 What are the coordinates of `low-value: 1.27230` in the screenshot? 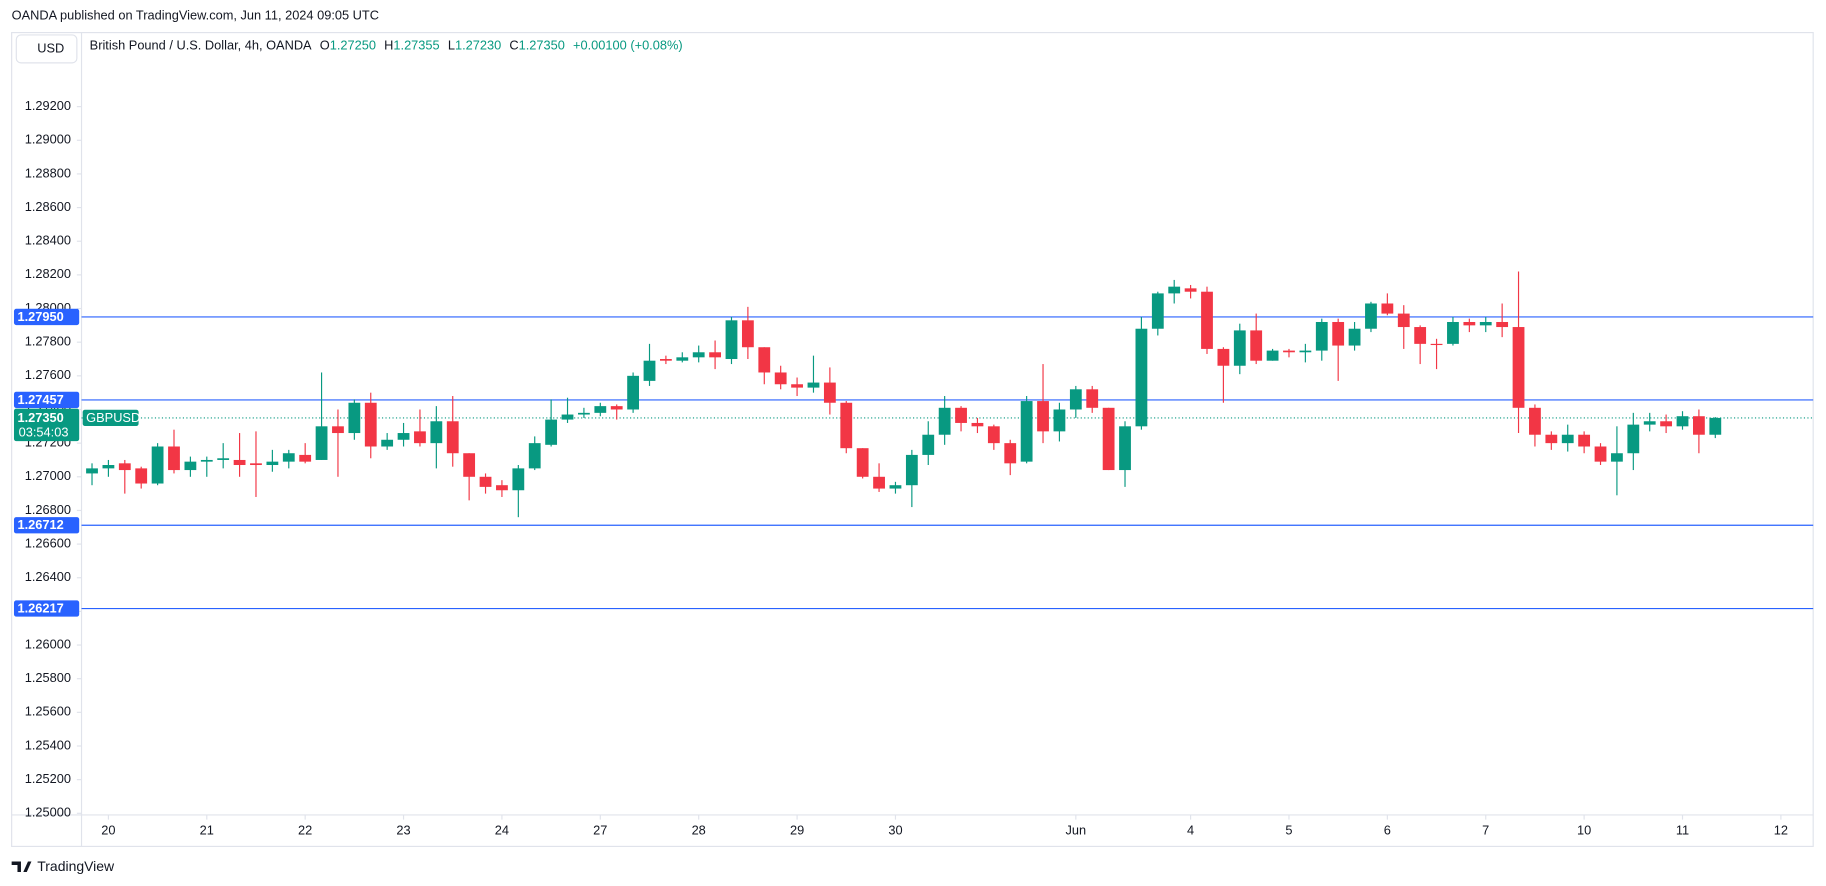 It's located at (478, 45).